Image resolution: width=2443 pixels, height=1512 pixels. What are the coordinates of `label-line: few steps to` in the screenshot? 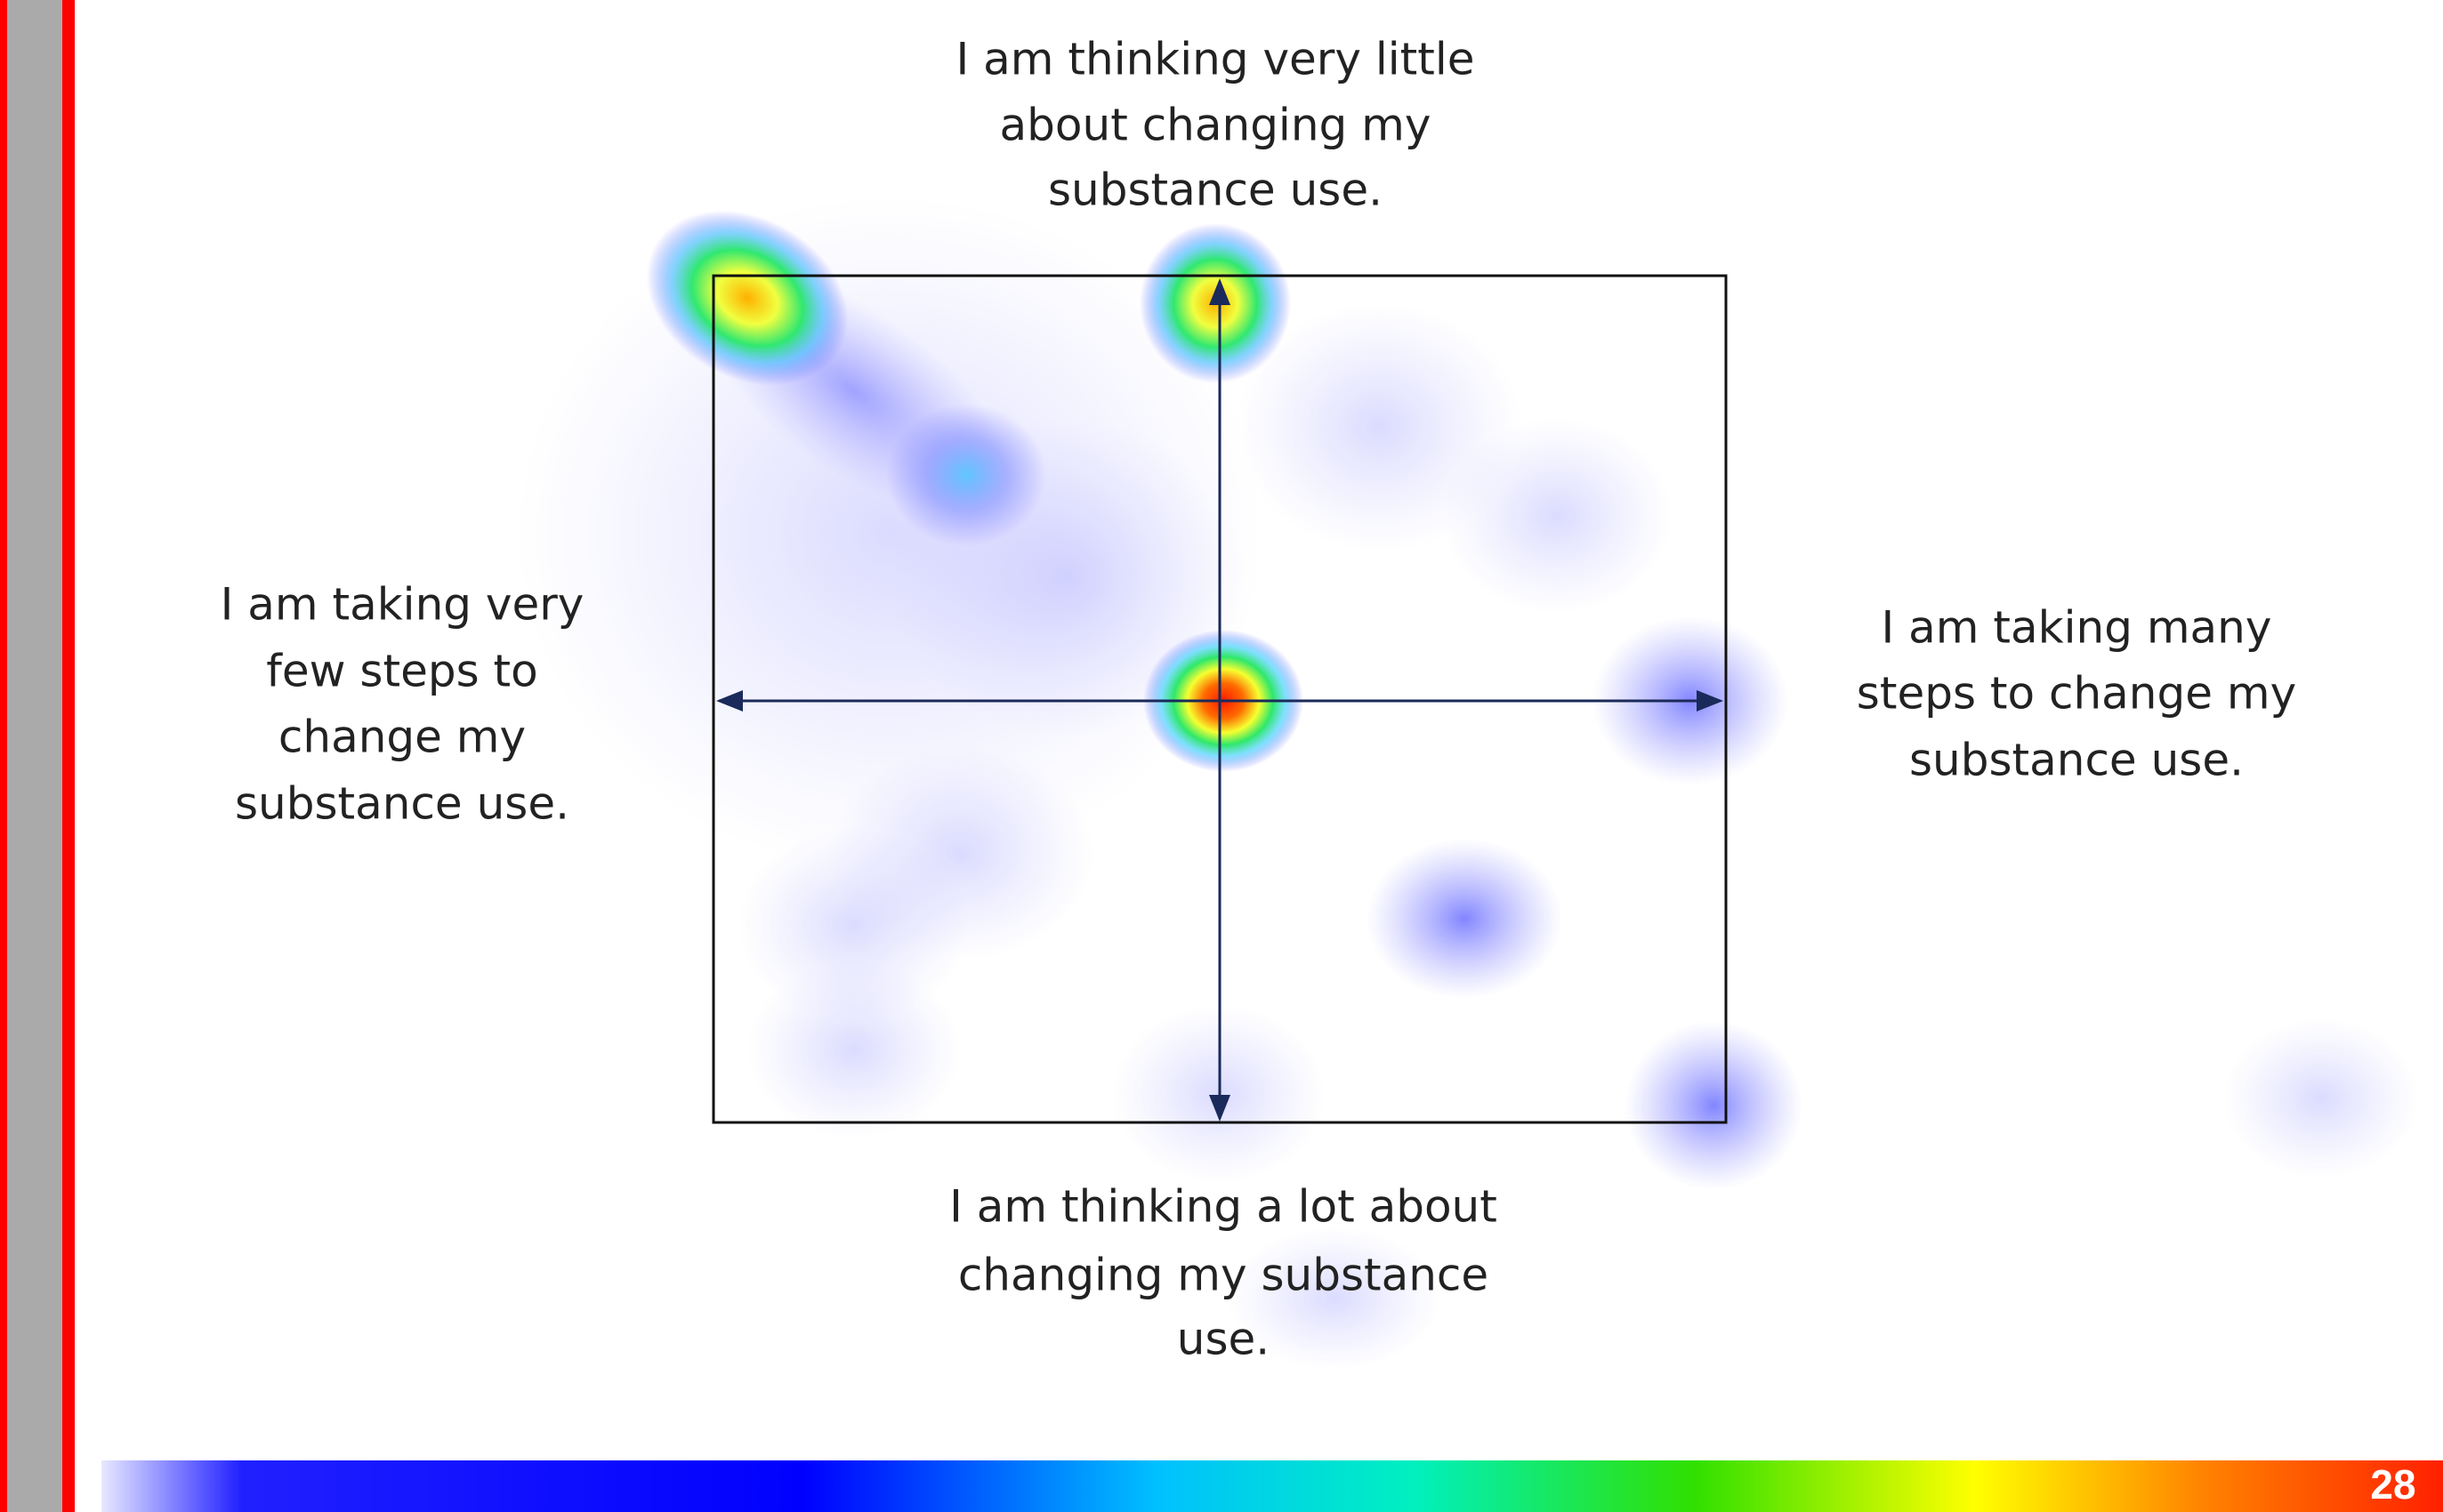 It's located at (401, 672).